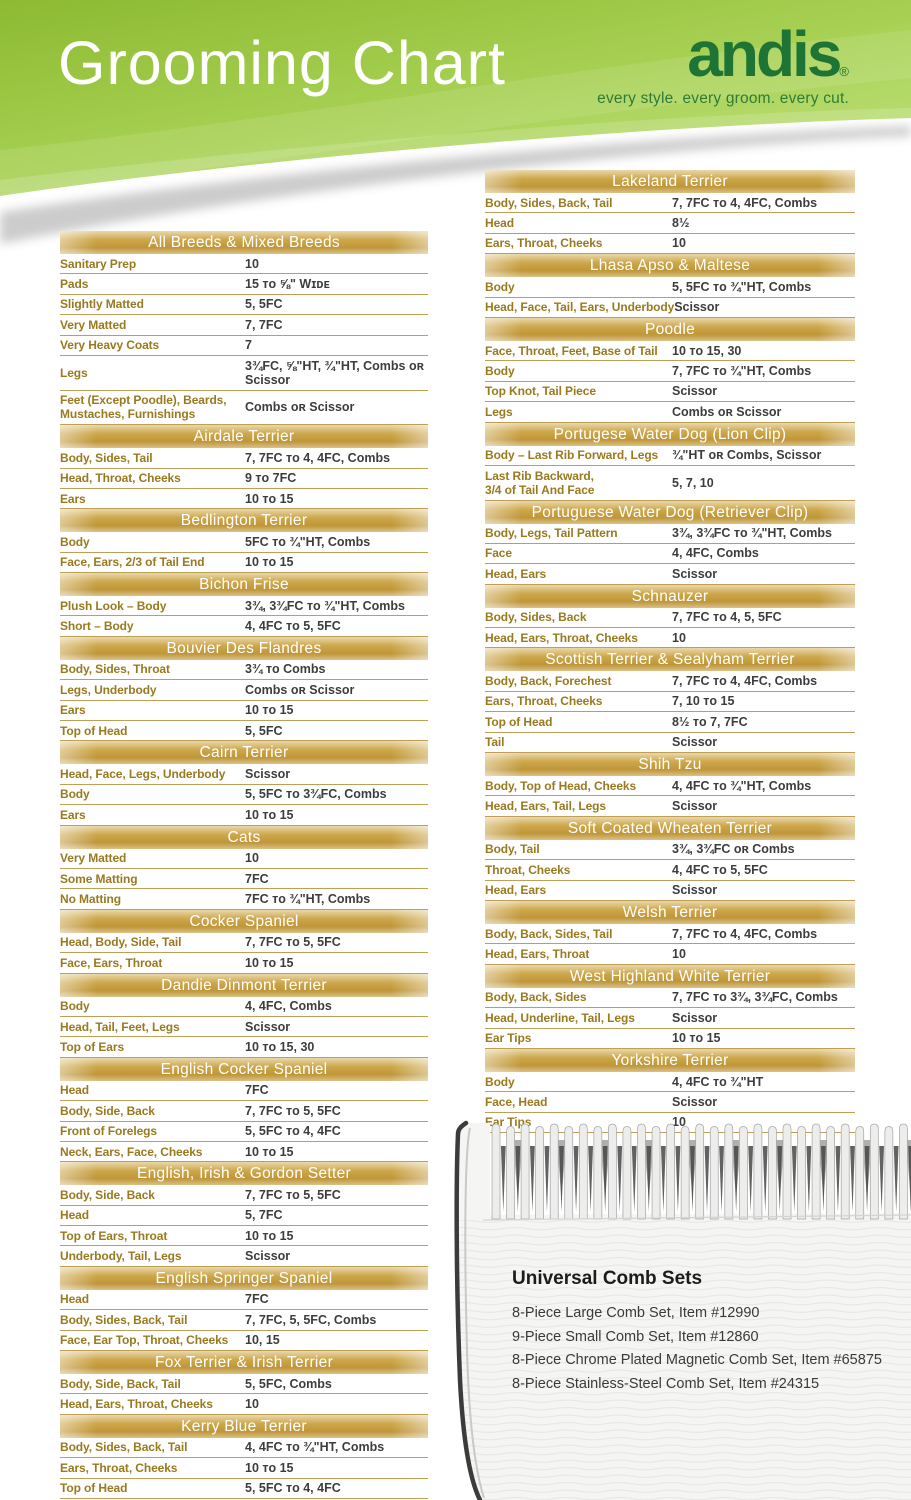  Describe the element at coordinates (121, 1256) in the screenshot. I see `row-label: Underbody, Tail, Legs` at that location.